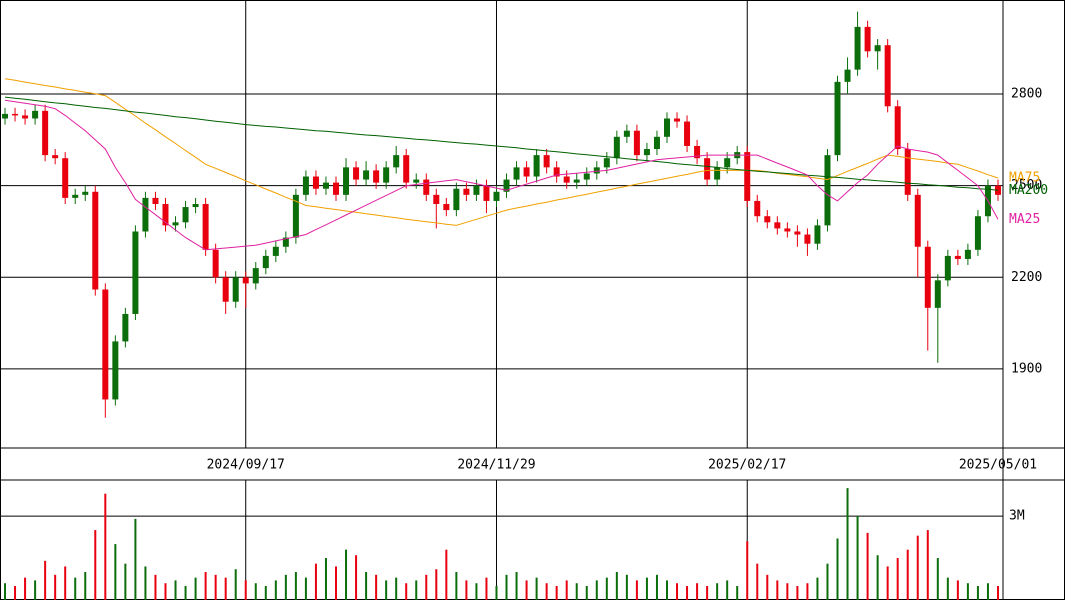 Image resolution: width=1065 pixels, height=600 pixels. I want to click on ma-label: MA25, so click(1024, 219).